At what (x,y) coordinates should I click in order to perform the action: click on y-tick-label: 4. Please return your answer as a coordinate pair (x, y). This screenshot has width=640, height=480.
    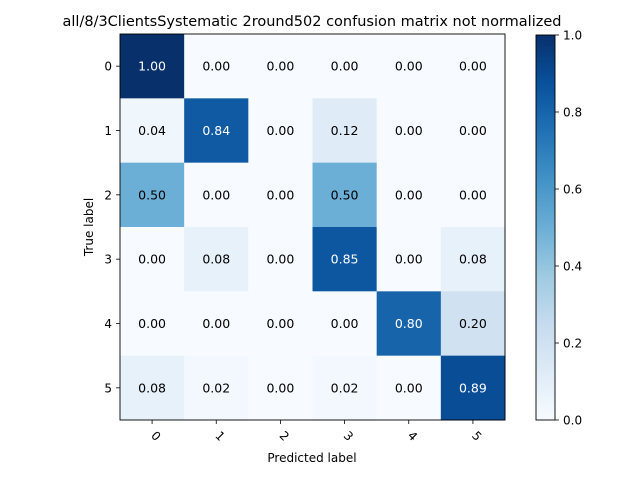
    Looking at the image, I should click on (108, 324).